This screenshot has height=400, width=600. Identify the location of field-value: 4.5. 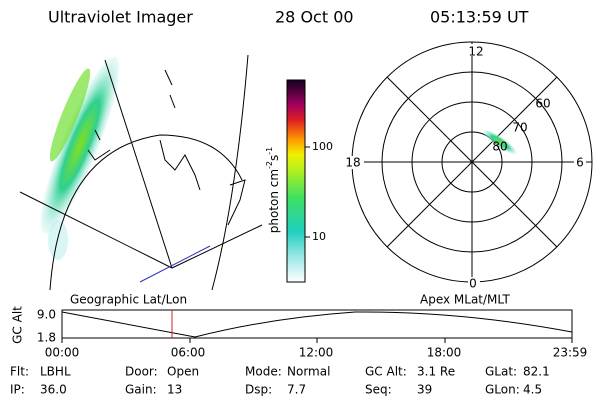
(532, 390).